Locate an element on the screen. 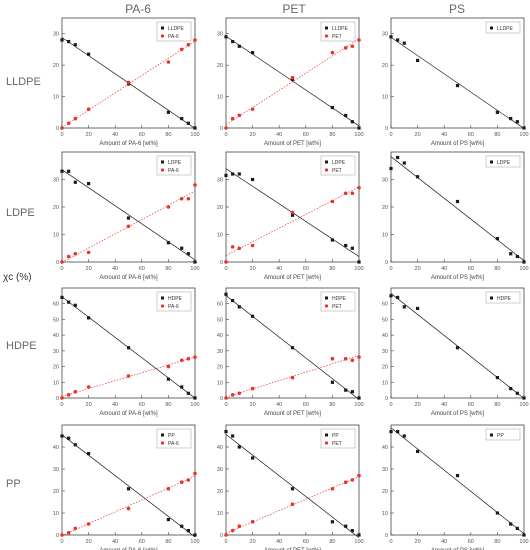  legend: LDPE is located at coordinates (503, 161).